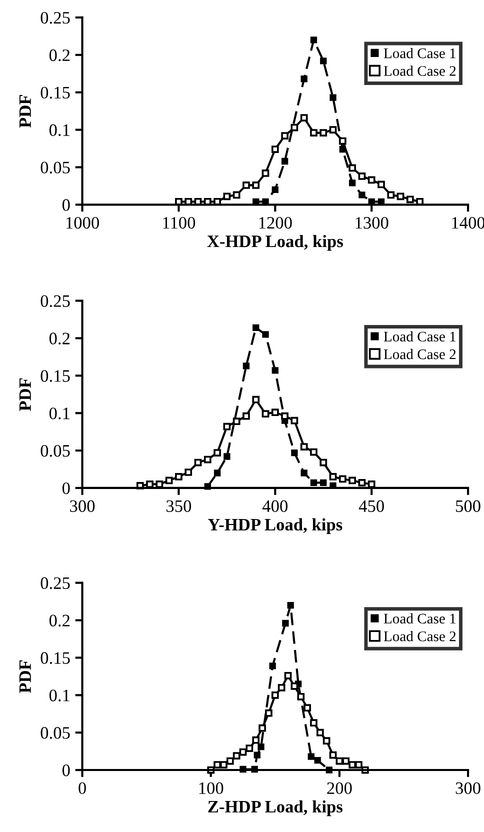 This screenshot has width=484, height=832. I want to click on x-tick-label: 1300, so click(372, 222).